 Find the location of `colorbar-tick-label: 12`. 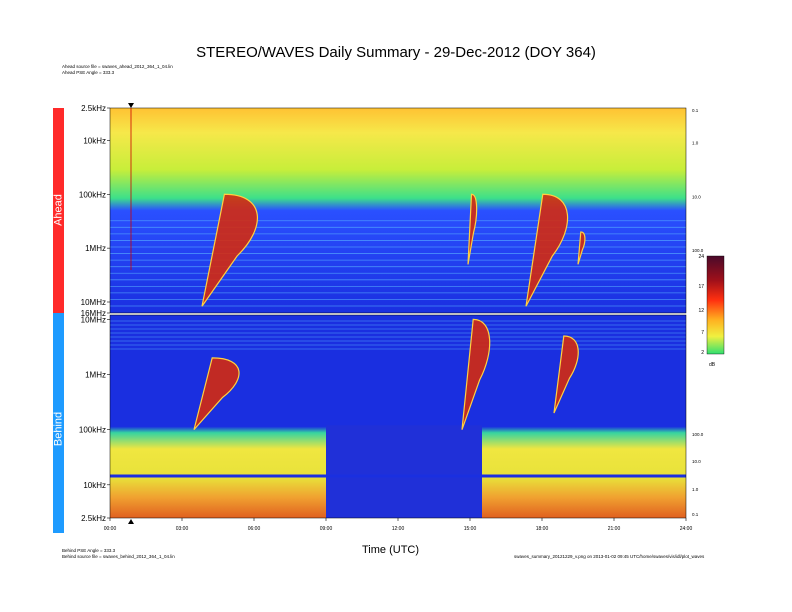

colorbar-tick-label: 12 is located at coordinates (701, 311).